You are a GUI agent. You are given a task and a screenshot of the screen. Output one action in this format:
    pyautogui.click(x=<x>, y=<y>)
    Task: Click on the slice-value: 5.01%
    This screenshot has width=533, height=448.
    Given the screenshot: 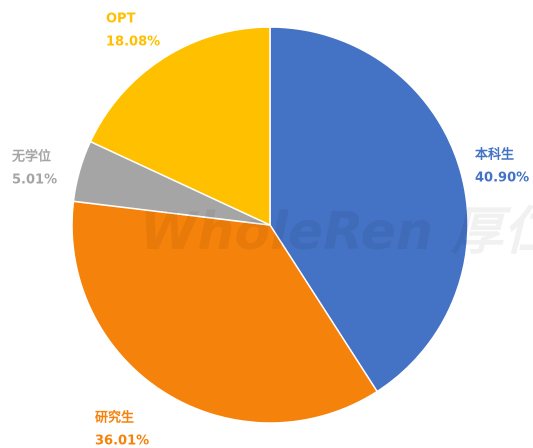 What is the action you would take?
    pyautogui.click(x=34, y=180)
    